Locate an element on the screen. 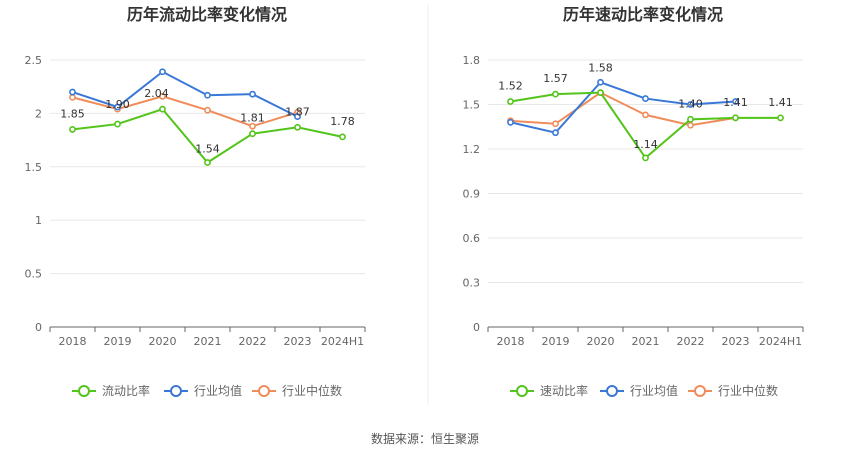  legend-item: 流动比率 is located at coordinates (111, 390).